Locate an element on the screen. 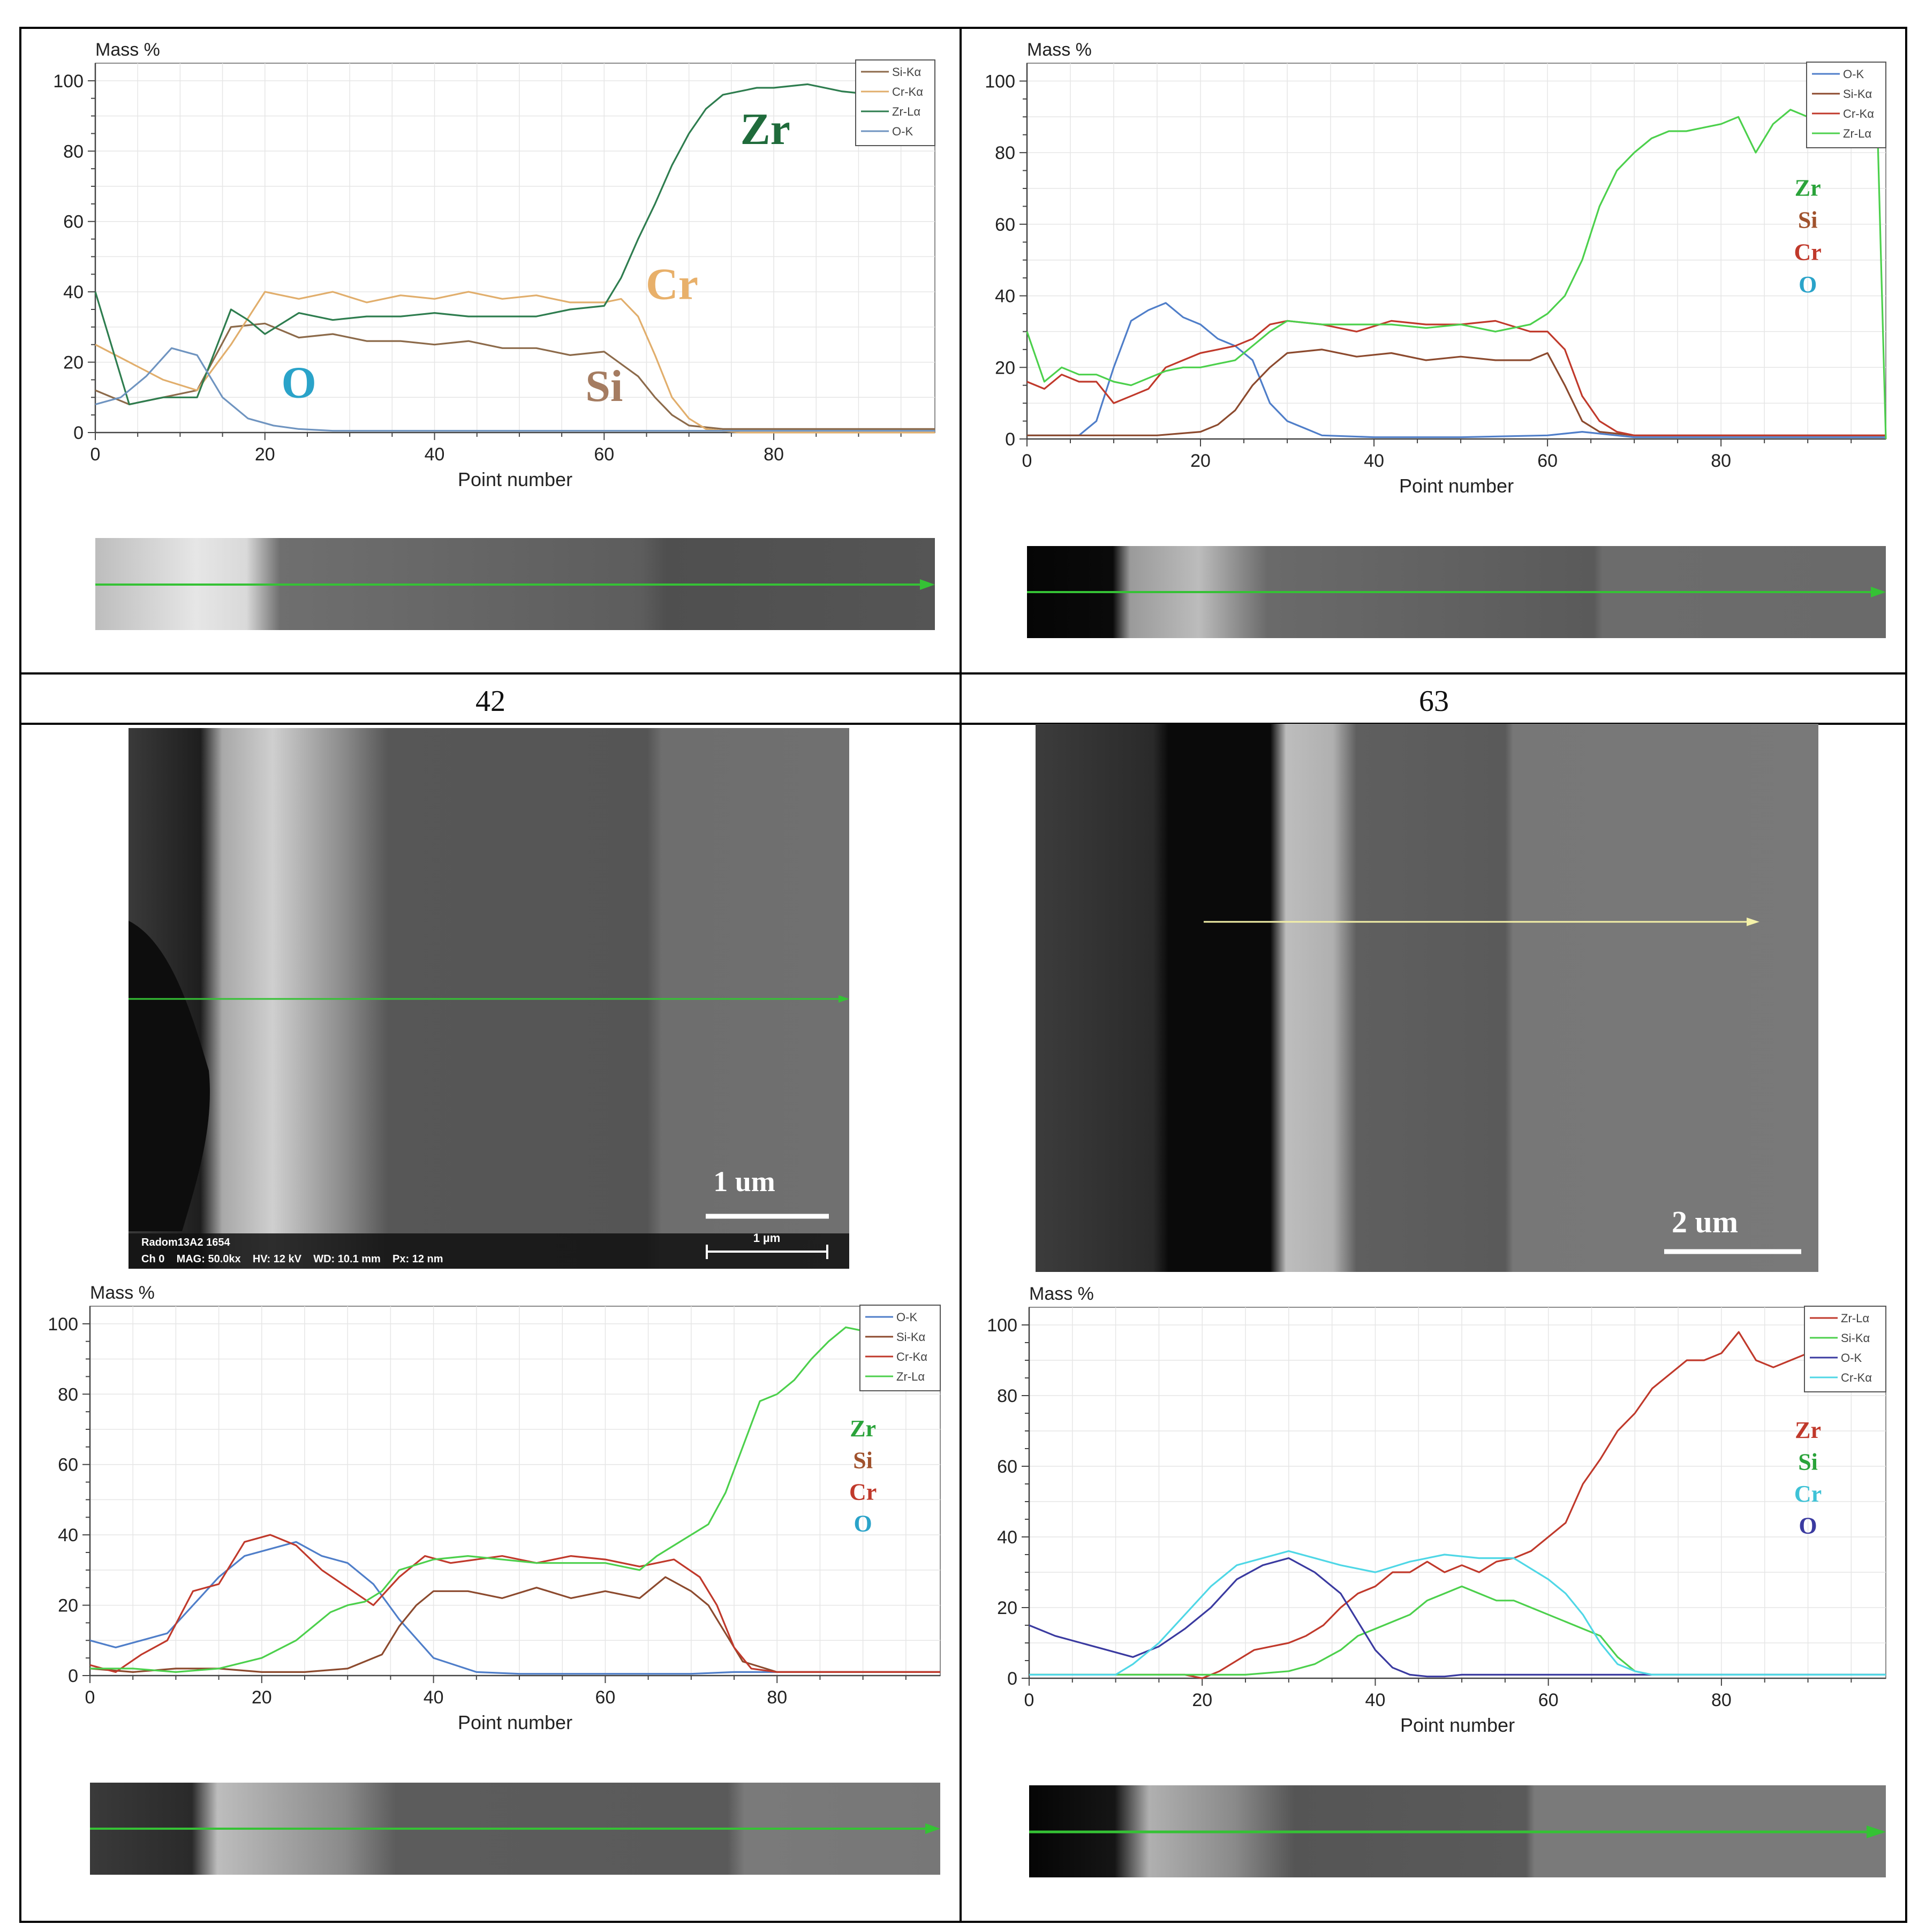  scale-label-left: 1 um is located at coordinates (744, 1181).